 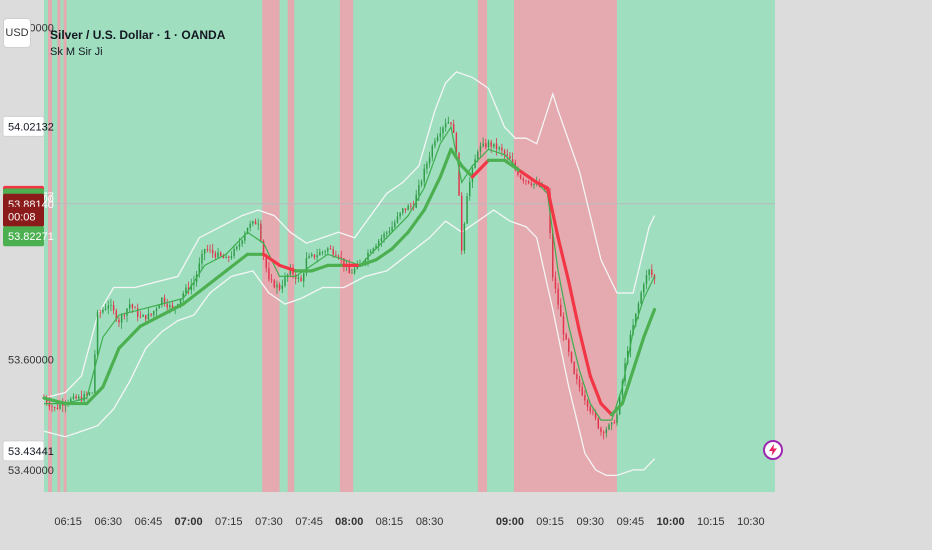 What do you see at coordinates (711, 522) in the screenshot?
I see `x-tick-label: 10:15` at bounding box center [711, 522].